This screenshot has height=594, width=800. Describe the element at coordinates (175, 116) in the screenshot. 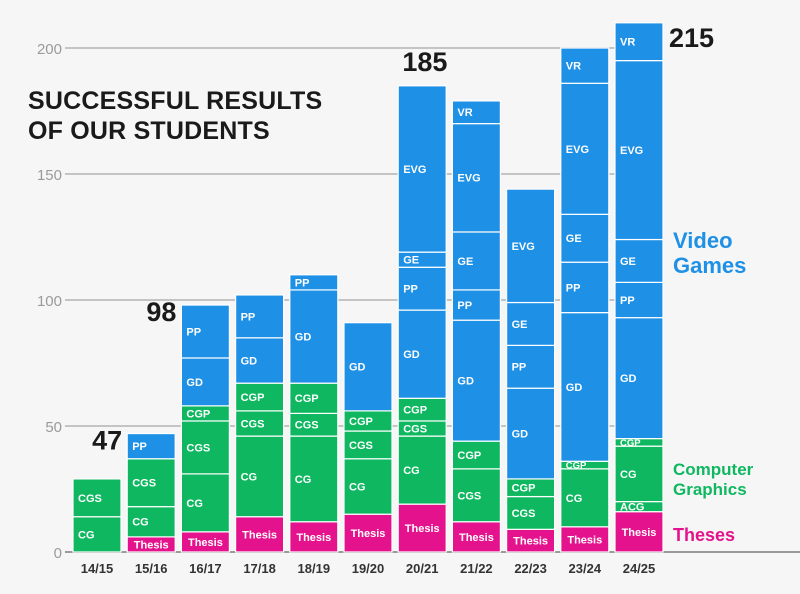

I see `chart-title: SUCCESSFUL RESULTS OF OUR STUDENTS` at that location.